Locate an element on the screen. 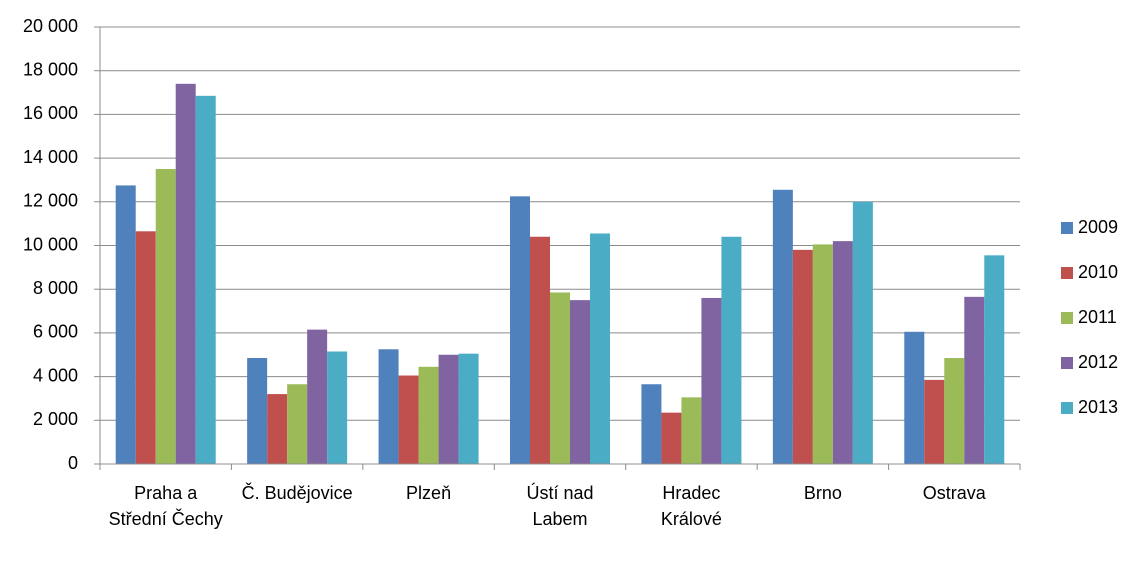 This screenshot has width=1141, height=572. y-tick-label: 18 000 is located at coordinates (50, 69).